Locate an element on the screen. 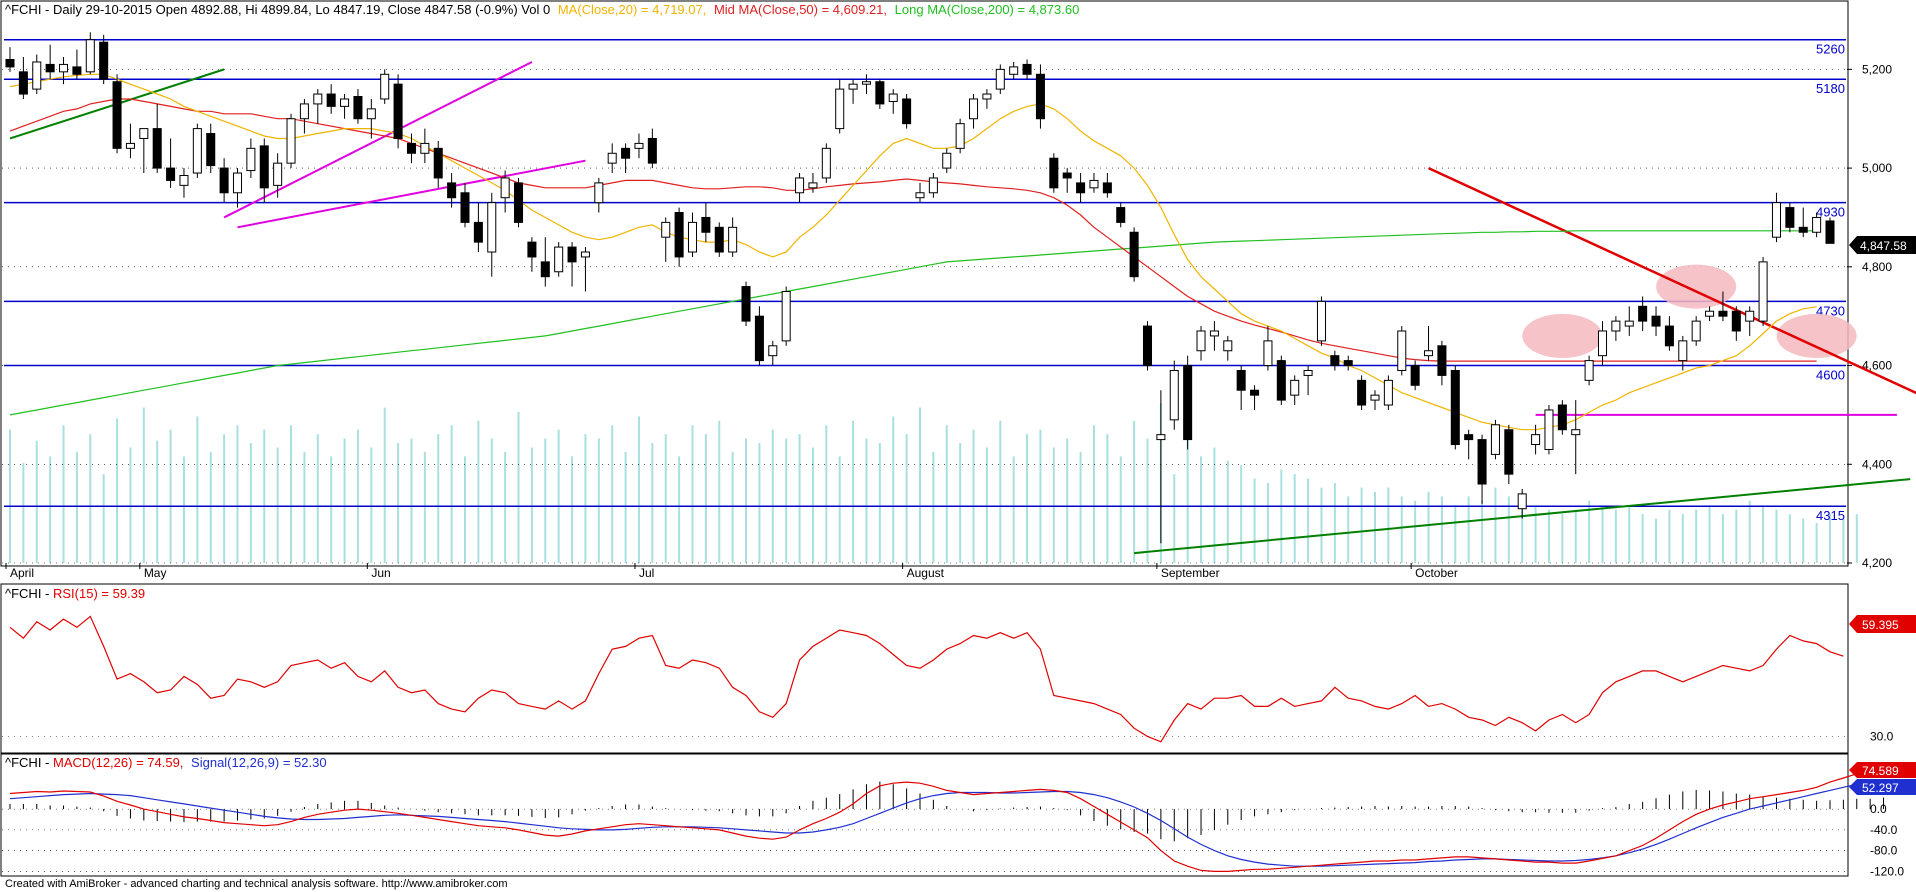 Image resolution: width=1916 pixels, height=892 pixels. level-label: 5180 is located at coordinates (1830, 88).